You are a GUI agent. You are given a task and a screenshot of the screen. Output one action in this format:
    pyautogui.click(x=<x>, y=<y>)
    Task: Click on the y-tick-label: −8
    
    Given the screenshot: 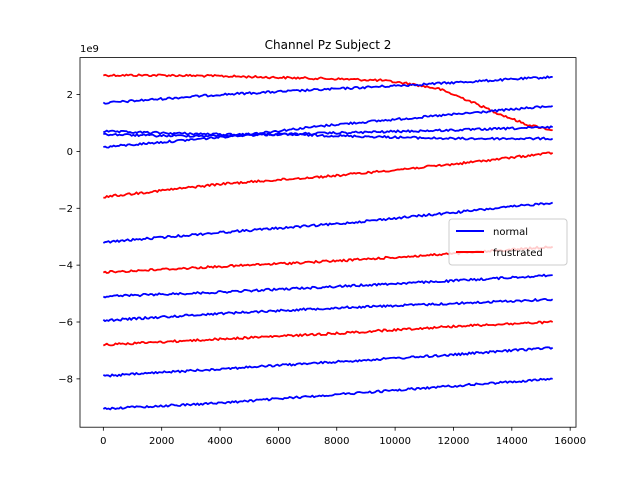 What is the action you would take?
    pyautogui.click(x=65, y=379)
    